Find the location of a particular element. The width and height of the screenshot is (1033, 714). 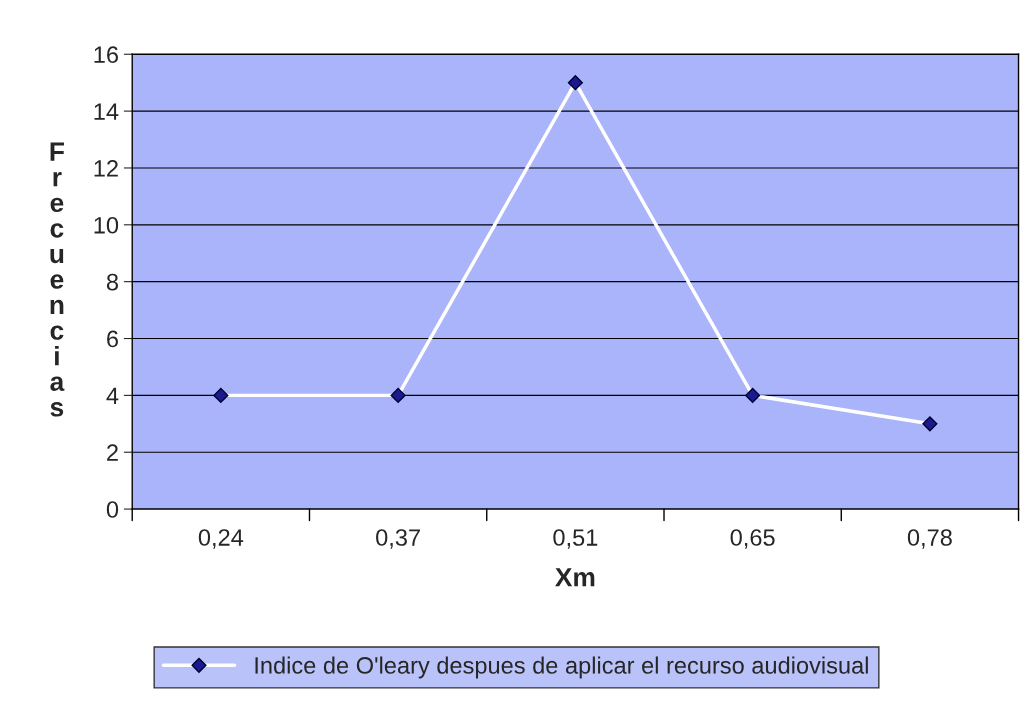

y-tick-label: 2 is located at coordinates (112, 452).